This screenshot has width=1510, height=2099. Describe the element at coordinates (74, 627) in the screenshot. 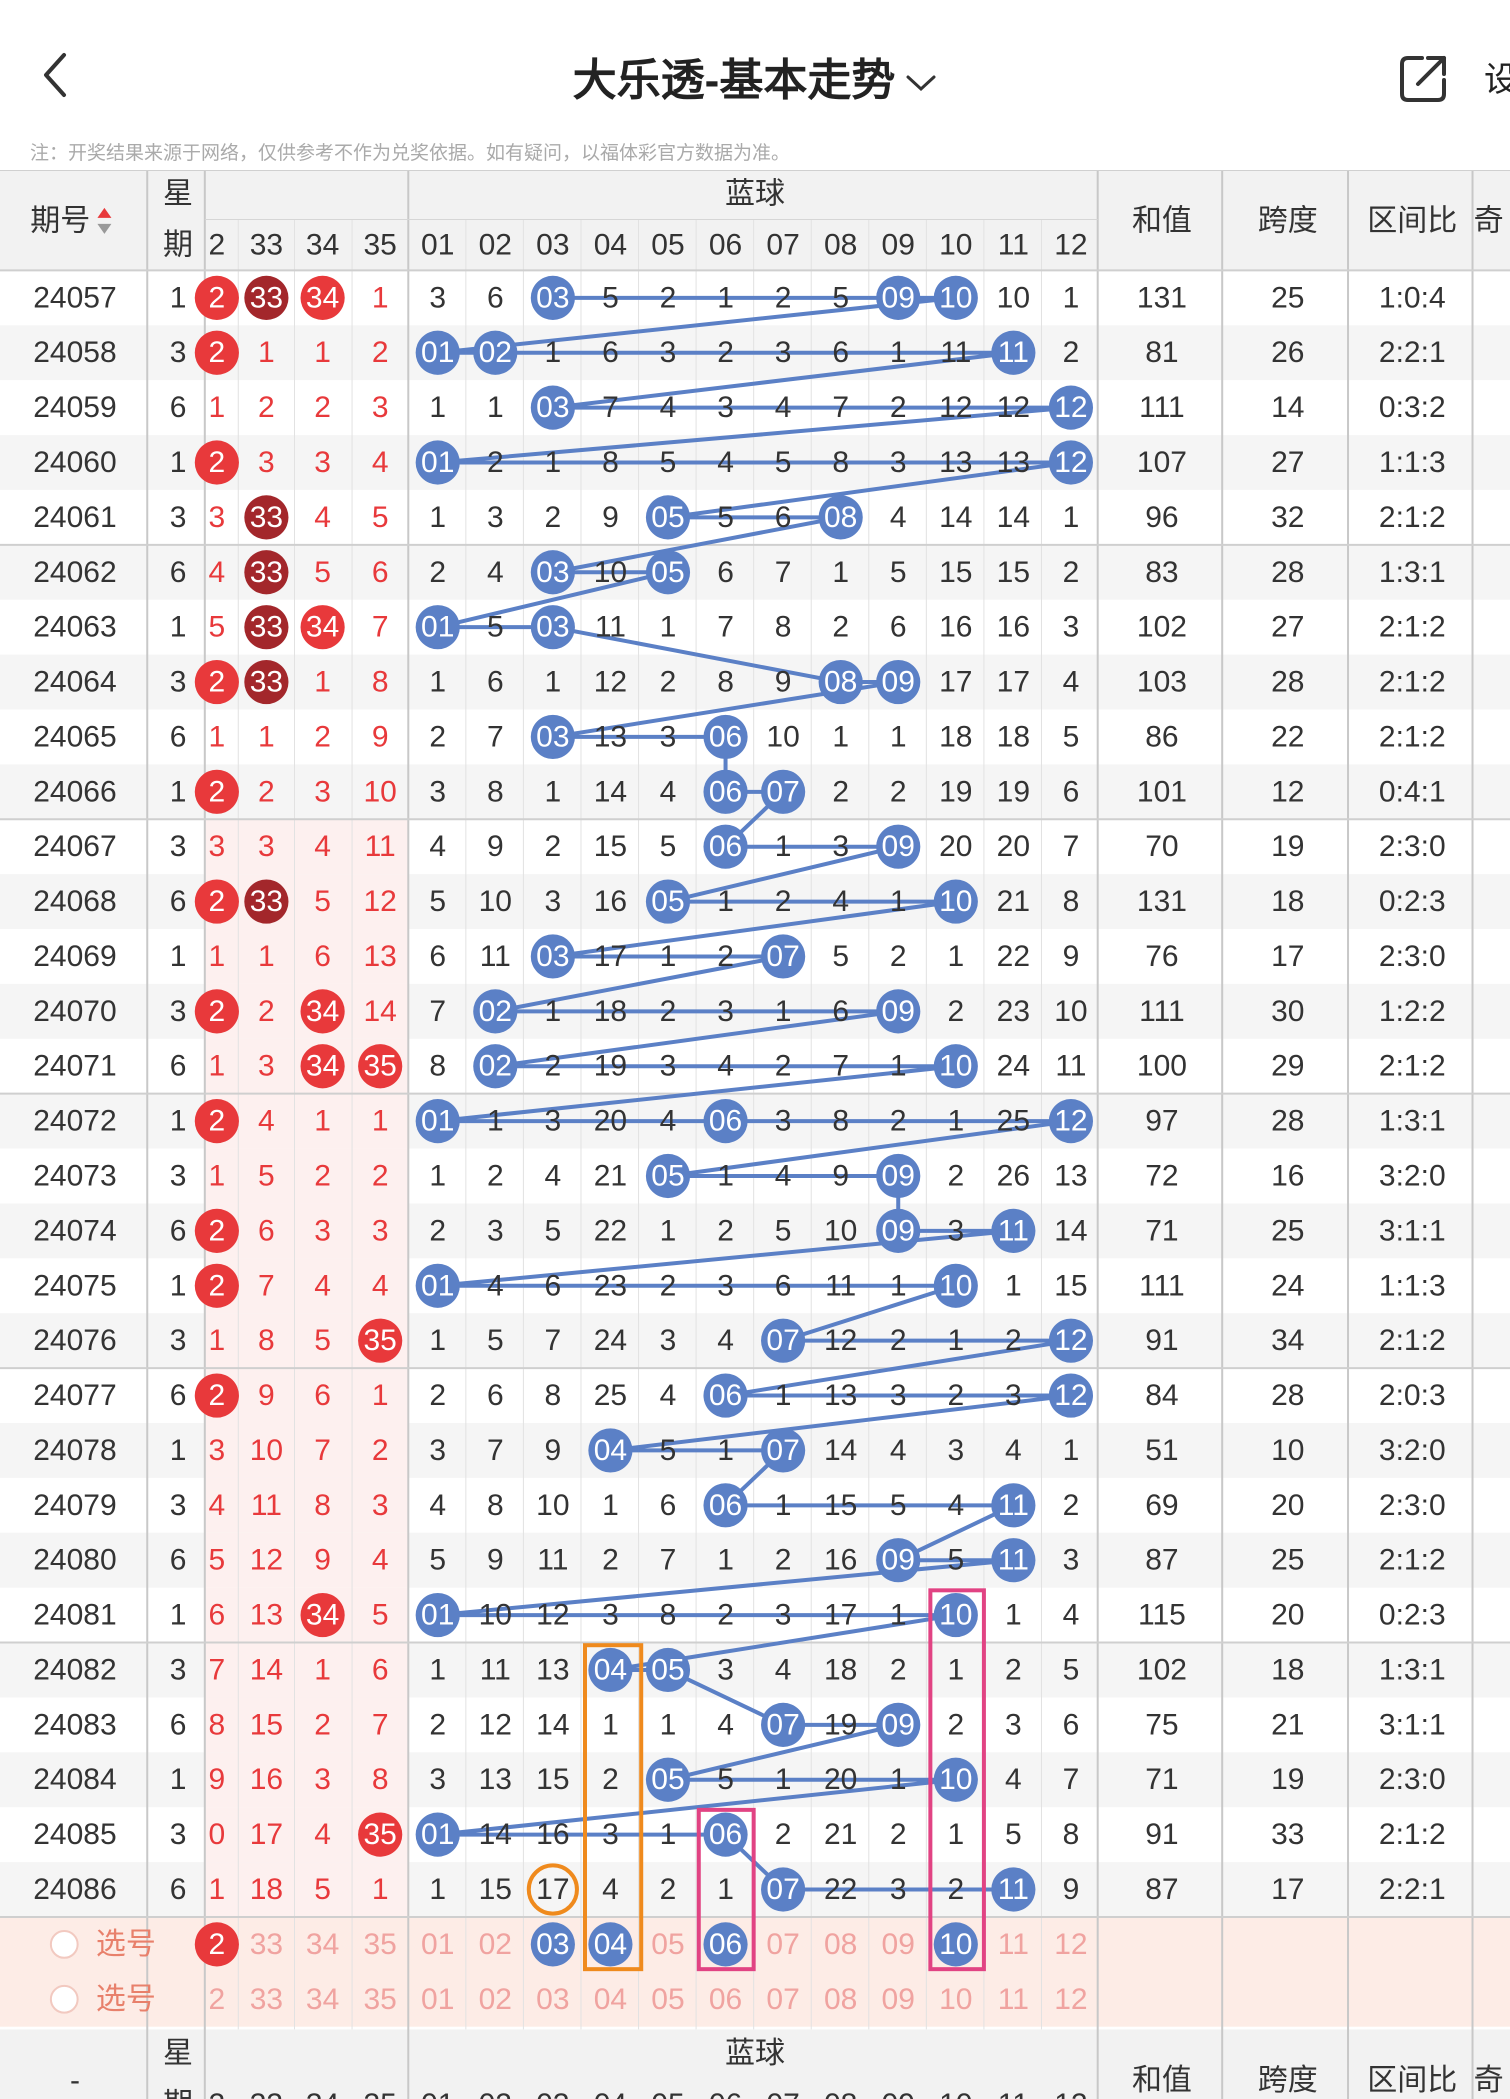

I see `issue-number: 24063` at that location.